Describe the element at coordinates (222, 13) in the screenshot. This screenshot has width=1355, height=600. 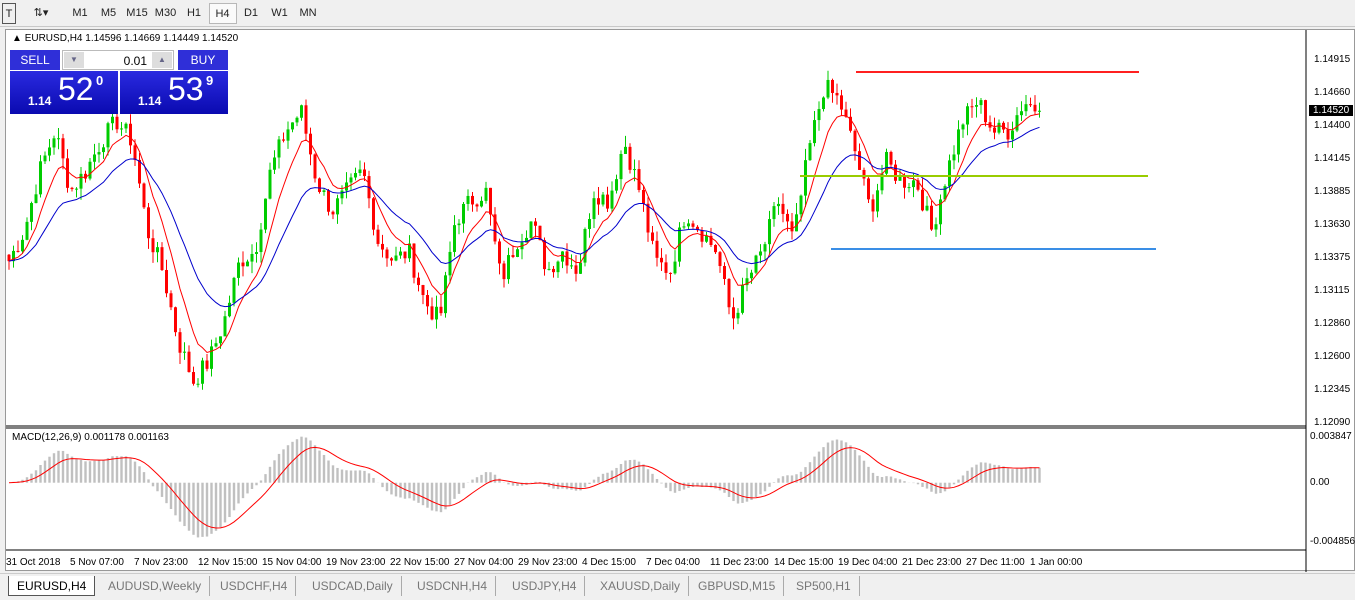
I see `timeframe-h4: H4` at that location.